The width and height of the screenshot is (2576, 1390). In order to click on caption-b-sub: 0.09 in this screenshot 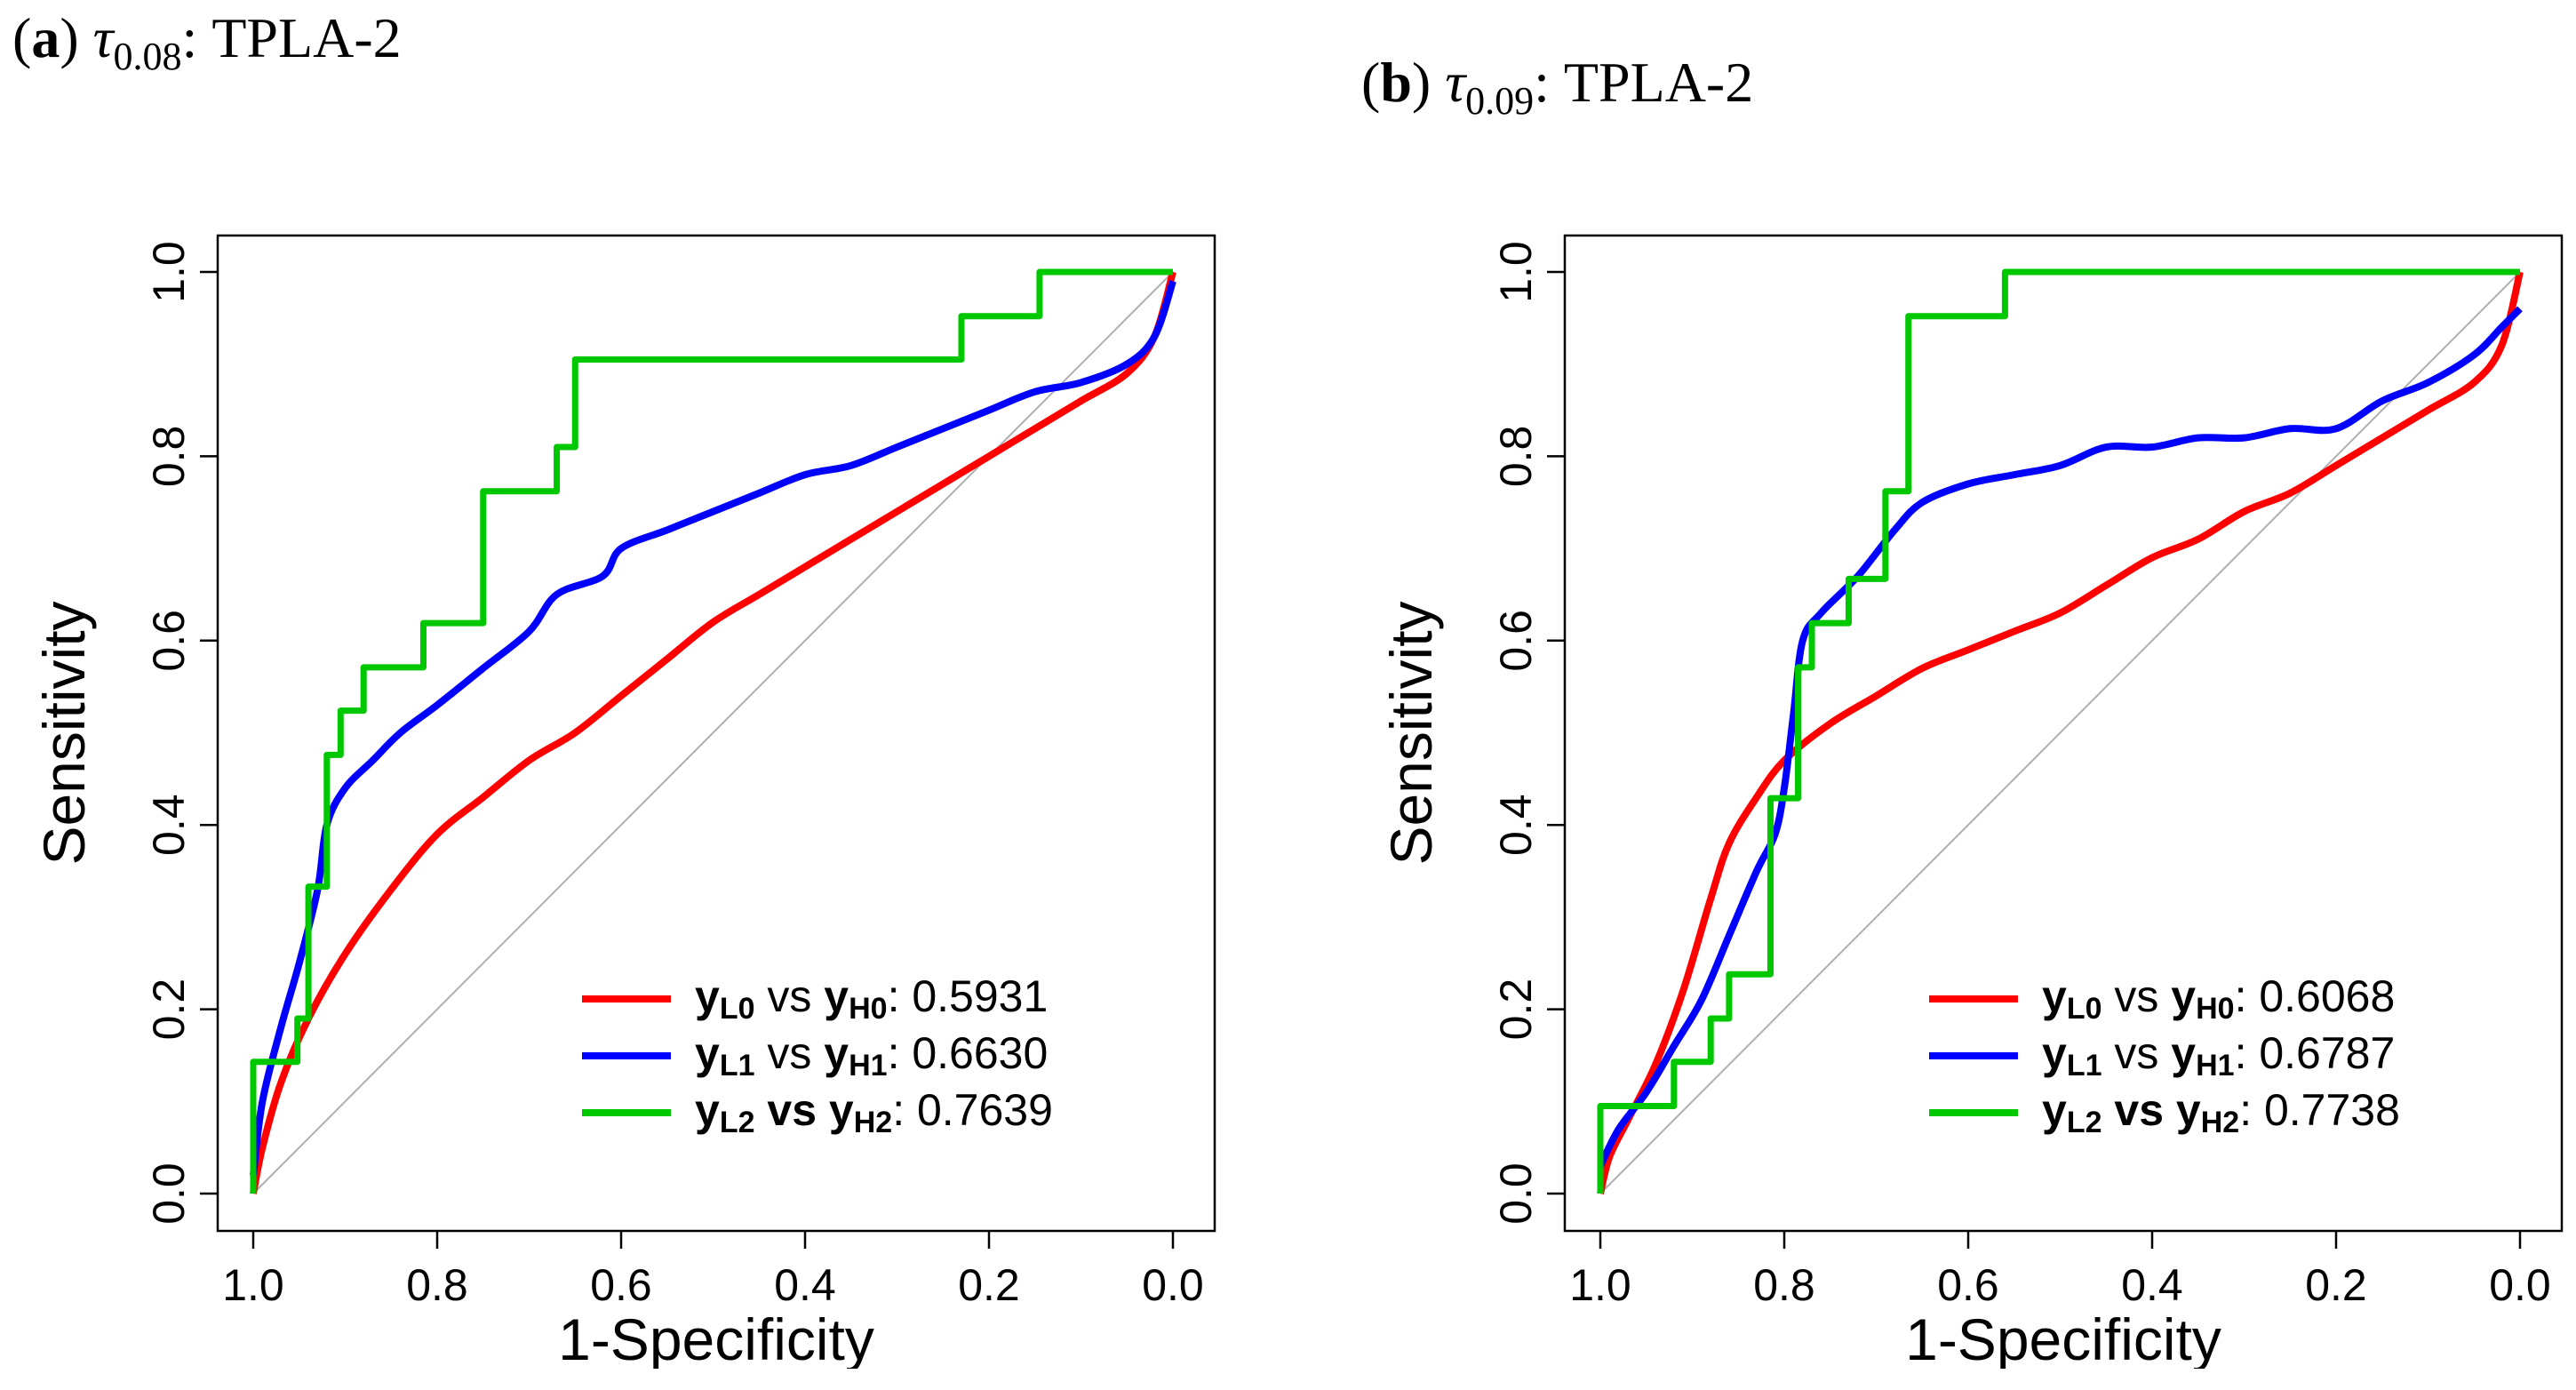, I will do `click(1500, 101)`.